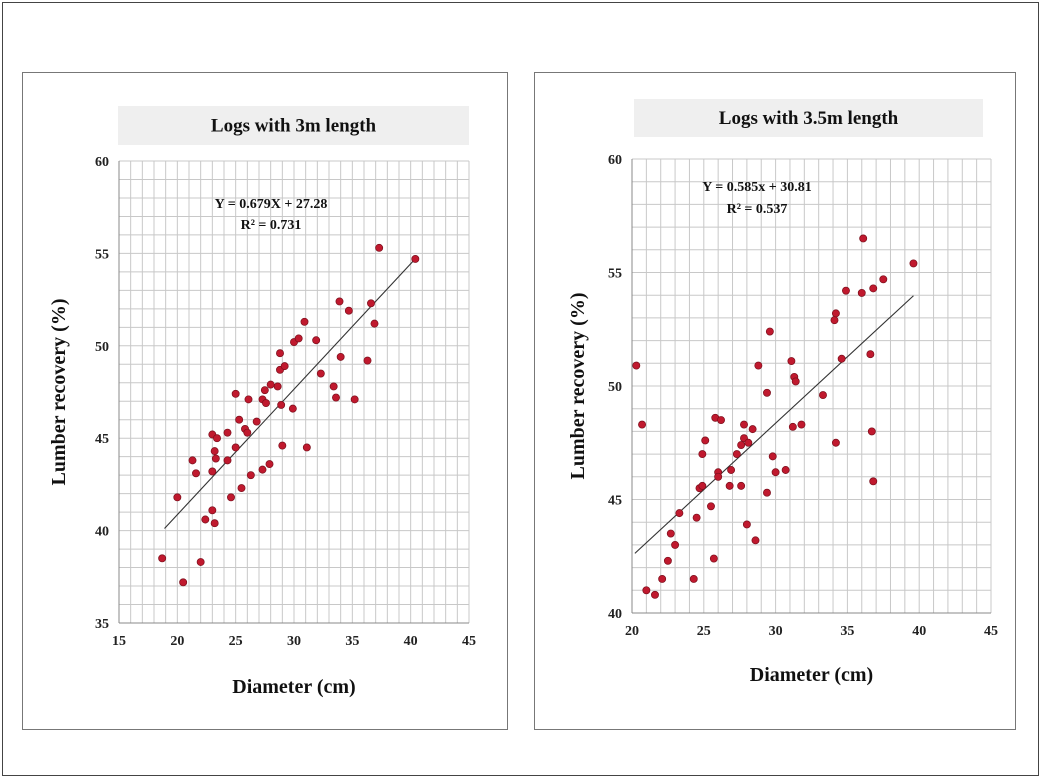 This screenshot has height=780, width=1043. What do you see at coordinates (578, 386) in the screenshot?
I see `y-axis-title: Lumber recovery (%)` at bounding box center [578, 386].